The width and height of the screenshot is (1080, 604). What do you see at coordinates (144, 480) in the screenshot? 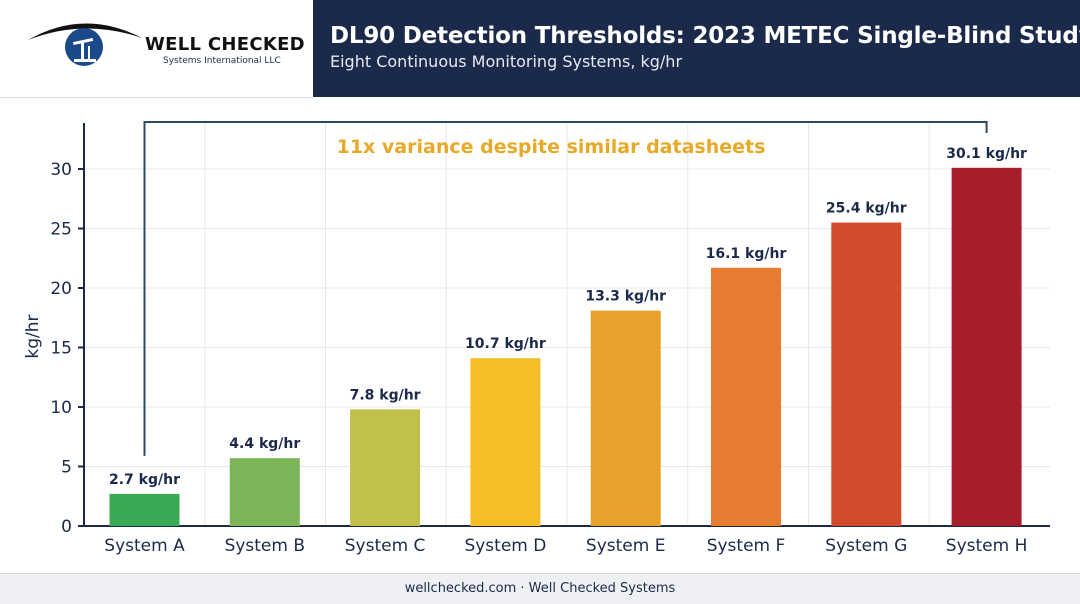
I see `bar-data-label: 2.7 kg/hr` at bounding box center [144, 480].